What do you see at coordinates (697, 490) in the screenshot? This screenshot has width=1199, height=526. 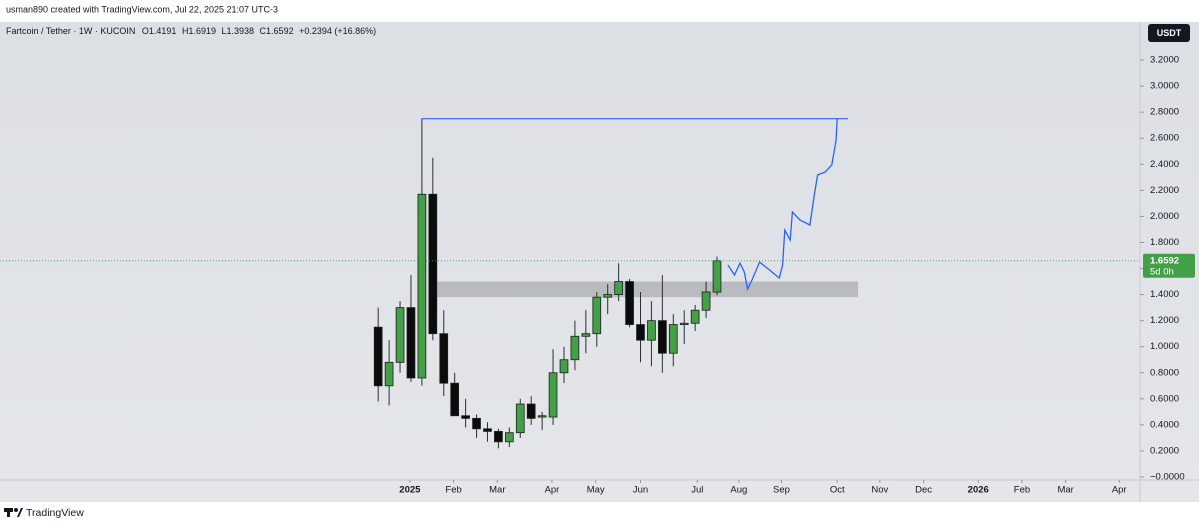 I see `x-tick-label: Jul` at bounding box center [697, 490].